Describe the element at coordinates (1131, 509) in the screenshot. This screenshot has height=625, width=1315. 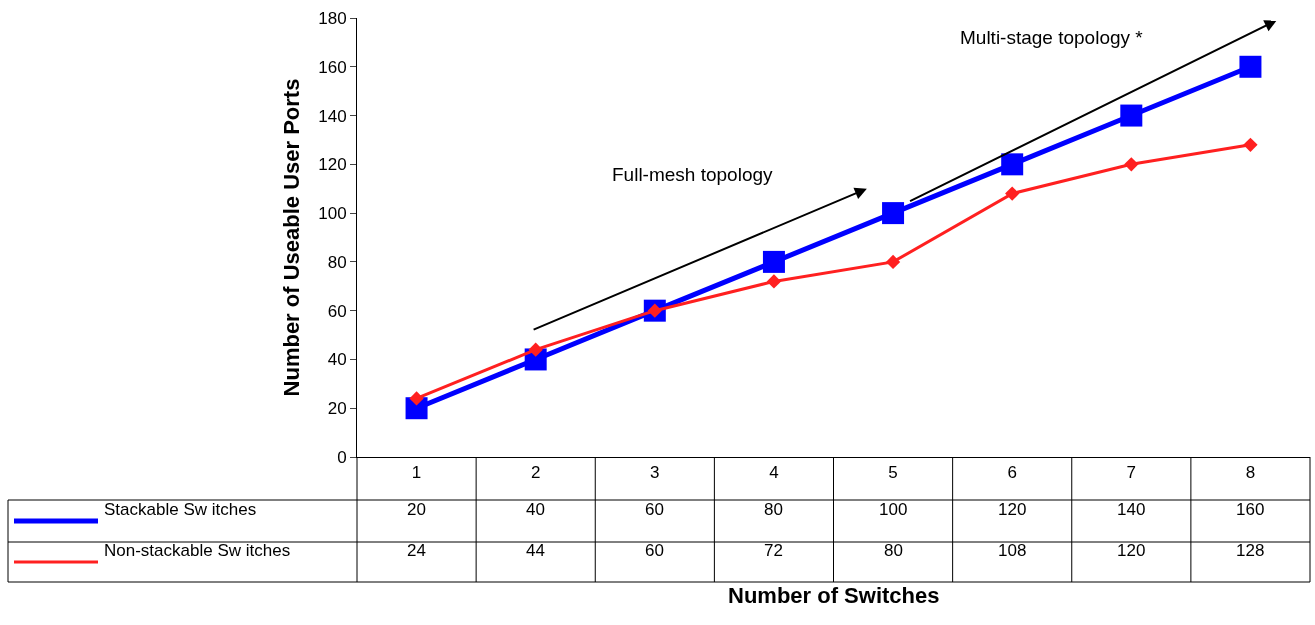
I see `data-label: 140` at that location.